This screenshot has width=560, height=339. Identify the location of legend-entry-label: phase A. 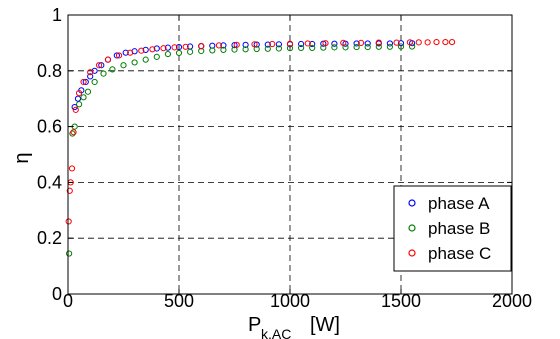
(459, 203).